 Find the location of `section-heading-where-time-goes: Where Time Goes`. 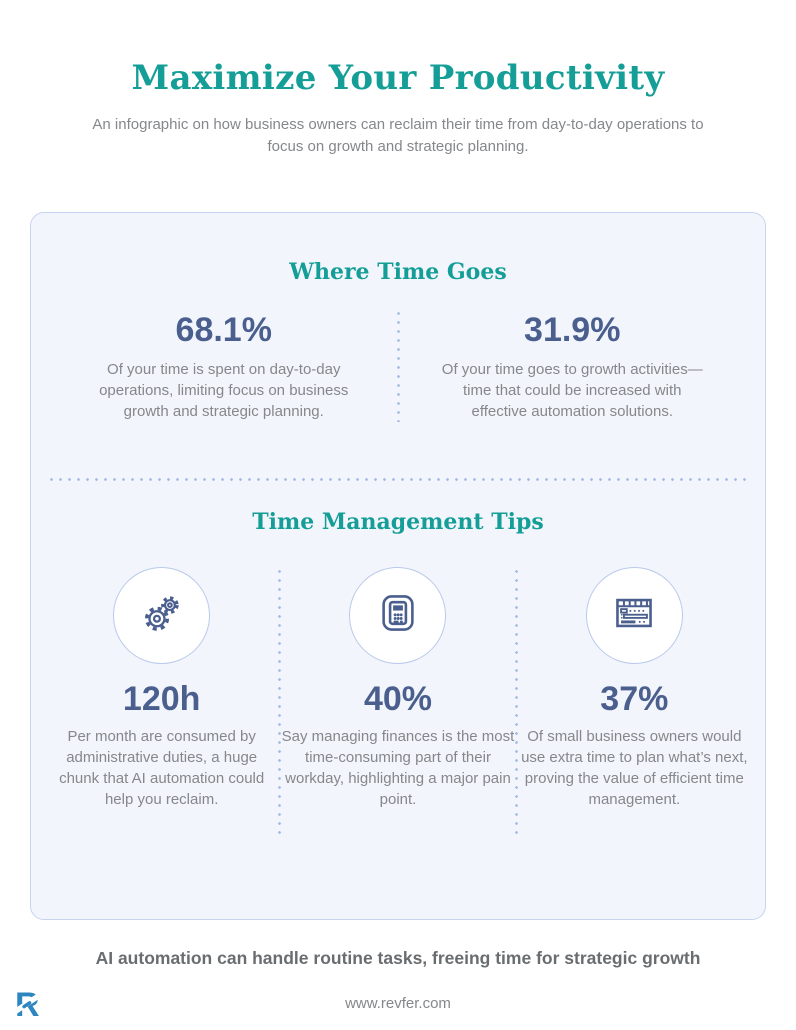

section-heading-where-time-goes: Where Time Goes is located at coordinates (398, 272).